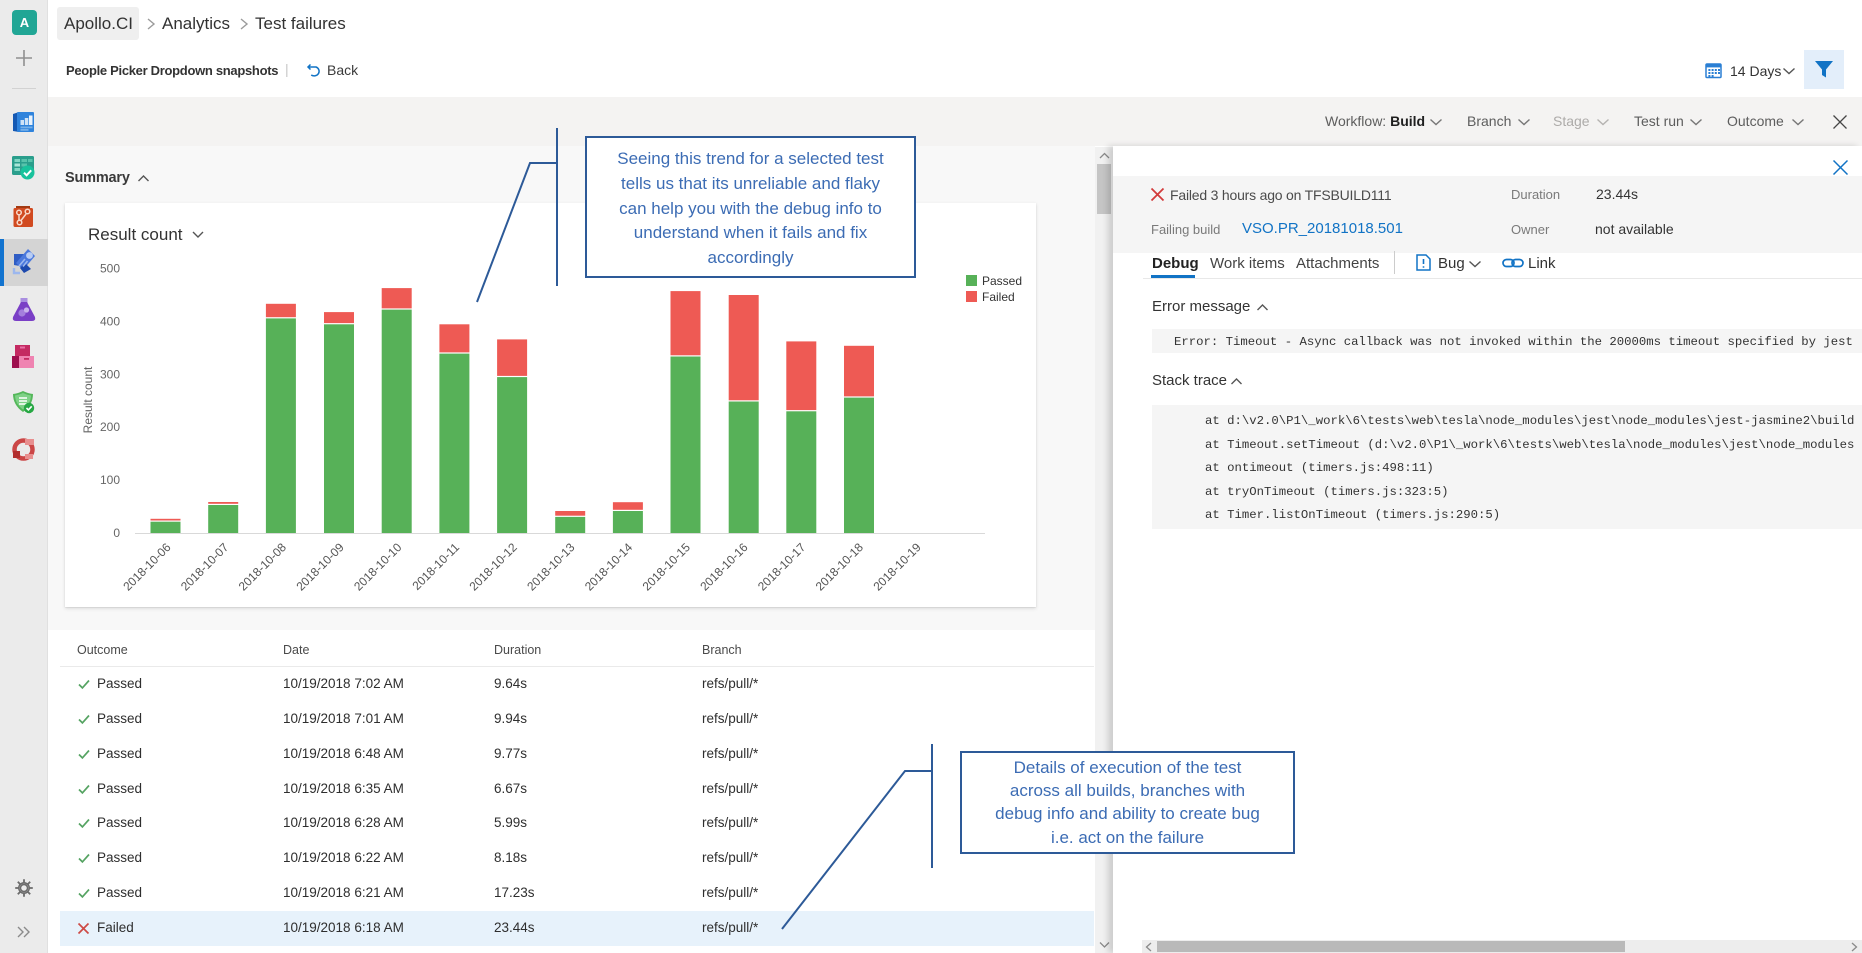 Image resolution: width=1862 pixels, height=953 pixels. I want to click on svg-text: 2018-10-09, so click(320, 567).